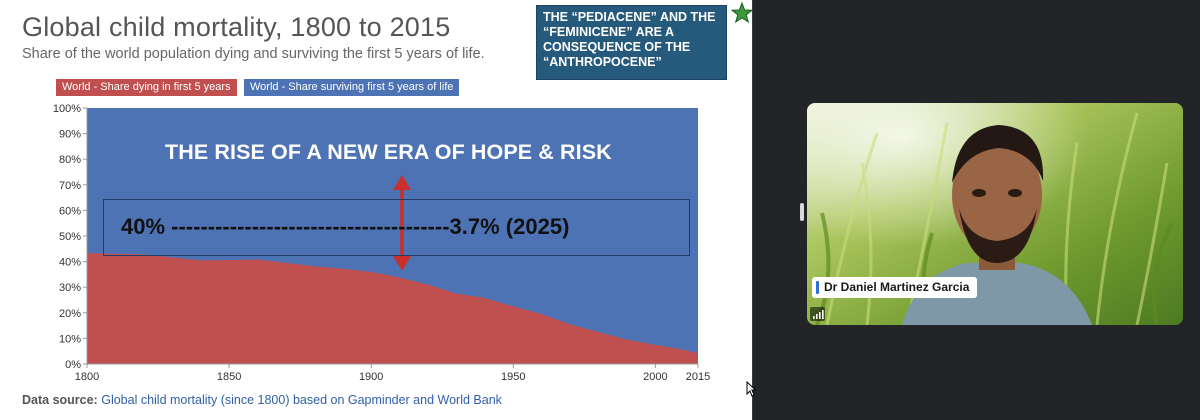 This screenshot has height=420, width=1200. What do you see at coordinates (388, 152) in the screenshot?
I see `annotation-title: THE RISE OF A NEW ERA OF HOPE & RISK` at bounding box center [388, 152].